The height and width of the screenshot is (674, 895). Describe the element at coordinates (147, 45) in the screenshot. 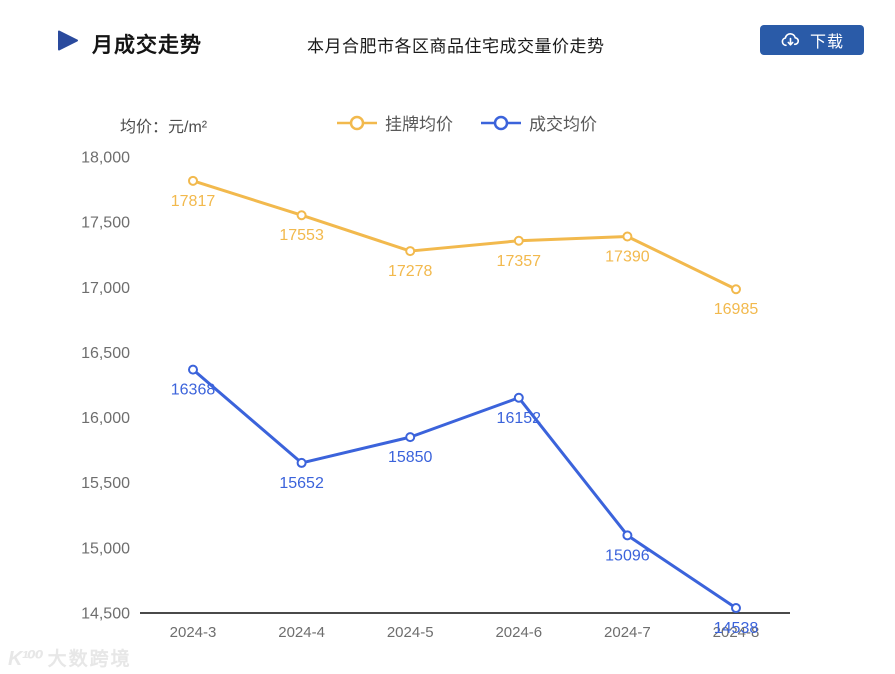

I see `page-title: 月成交走势` at that location.